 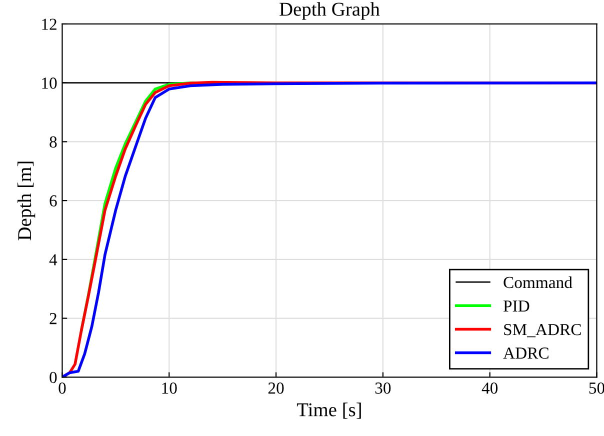 What do you see at coordinates (169, 388) in the screenshot?
I see `x-tick-label: 10` at bounding box center [169, 388].